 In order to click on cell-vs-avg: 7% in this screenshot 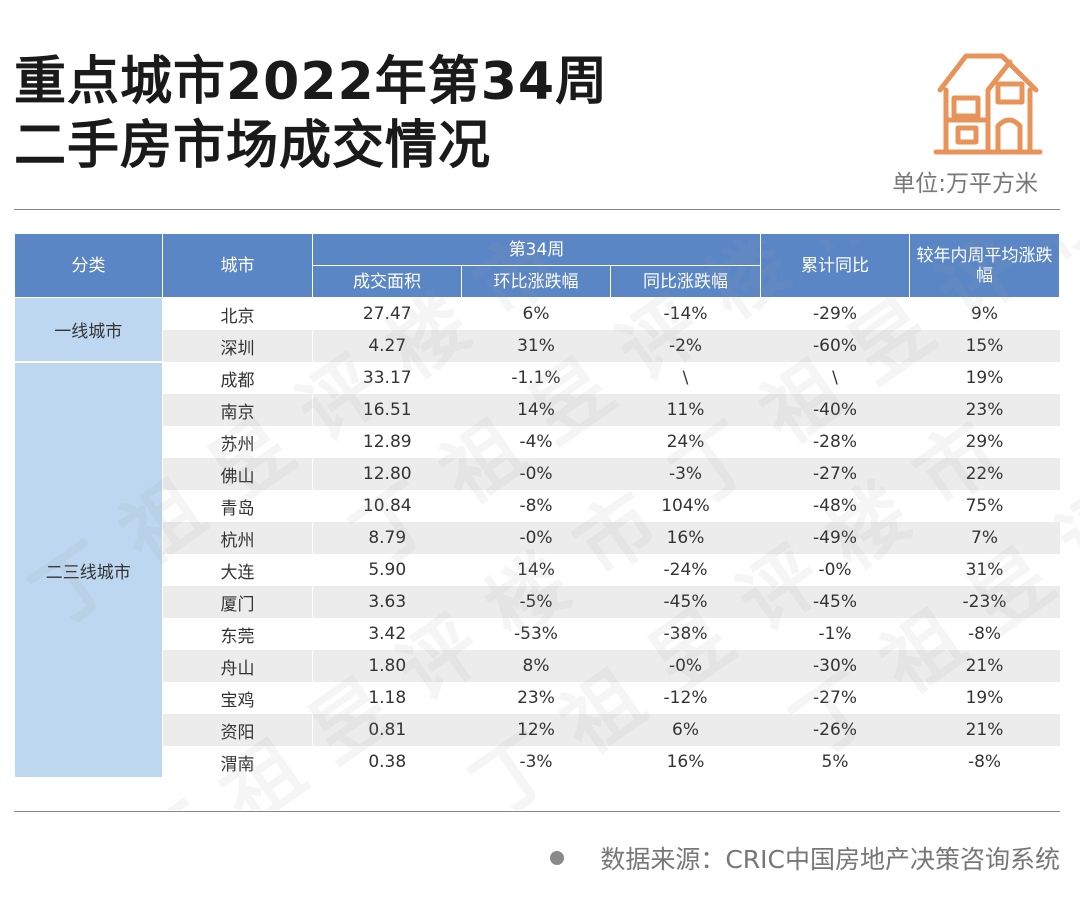, I will do `click(985, 538)`.